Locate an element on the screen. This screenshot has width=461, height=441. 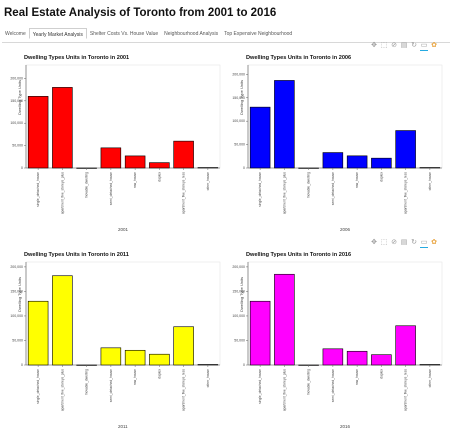
y-axis-label: Dwelling Type Units is located at coordinates (241, 294).